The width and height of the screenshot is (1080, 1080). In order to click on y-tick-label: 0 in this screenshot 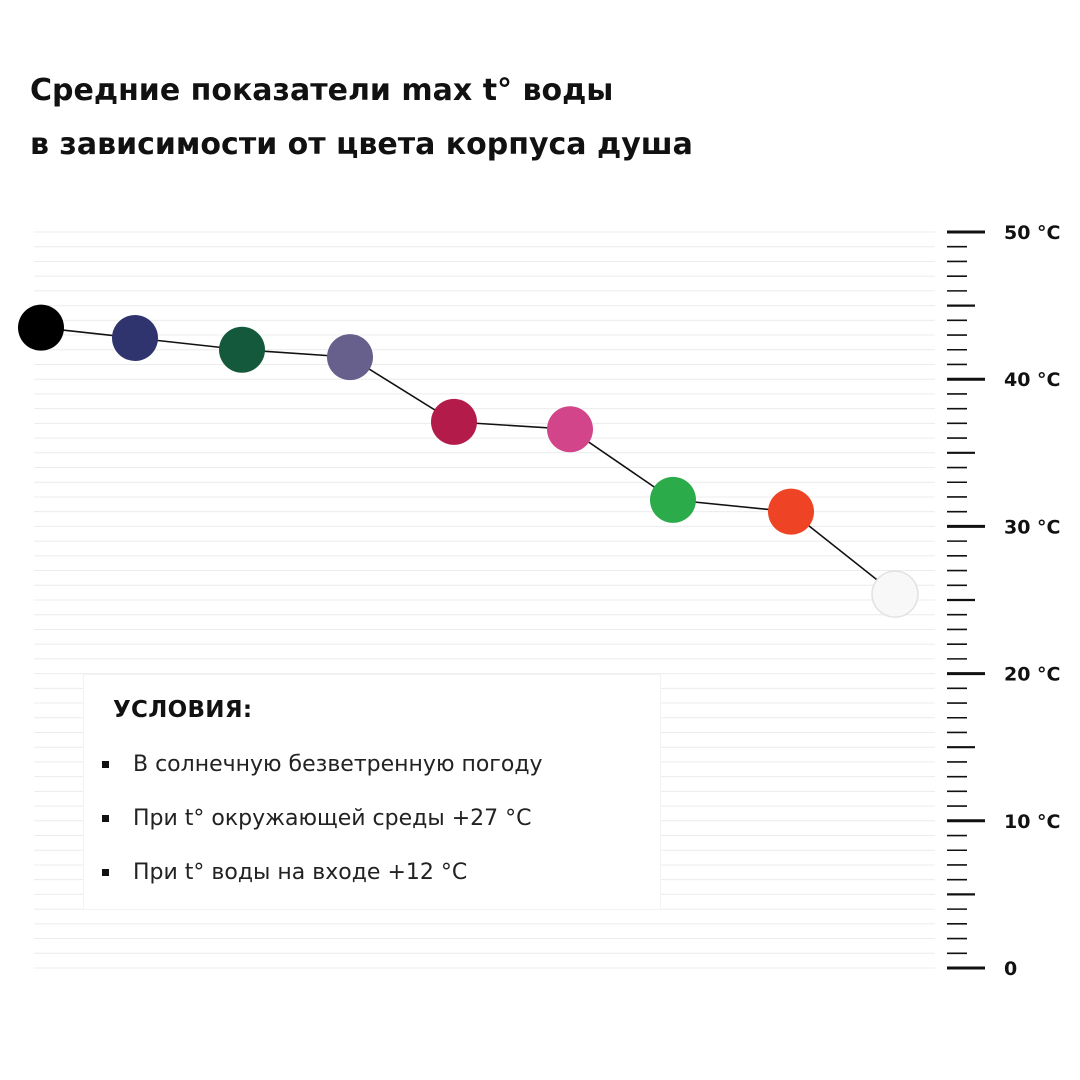, I will do `click(1010, 969)`.